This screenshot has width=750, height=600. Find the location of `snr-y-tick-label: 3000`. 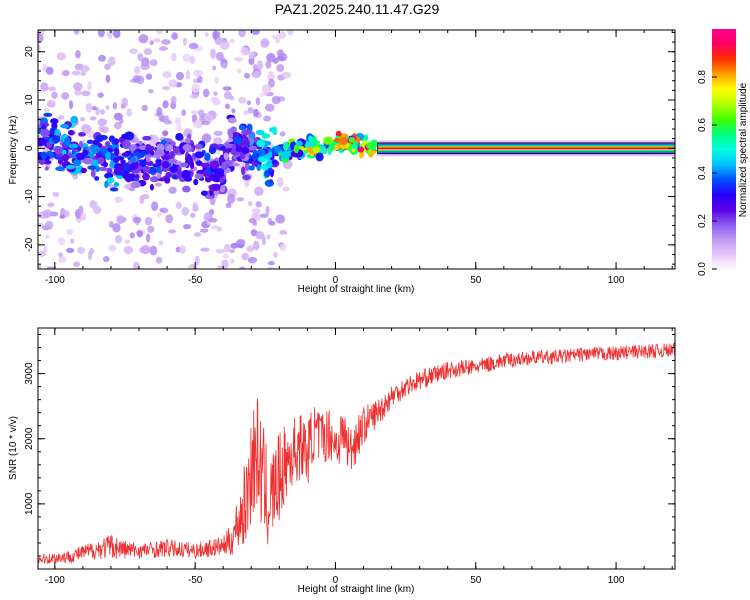

snr-y-tick-label: 3000 is located at coordinates (29, 373).